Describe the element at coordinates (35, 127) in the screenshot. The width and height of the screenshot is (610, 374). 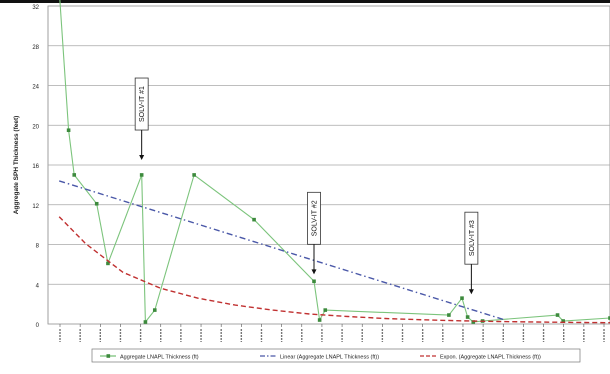
I see `y-tick-label: 20` at that location.